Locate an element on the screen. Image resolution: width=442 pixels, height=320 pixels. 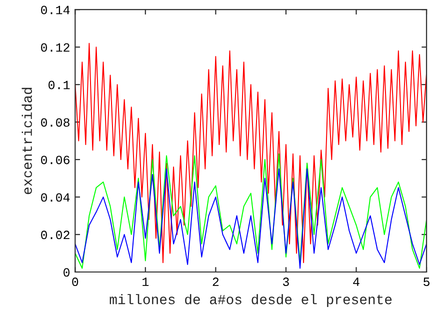
y-tick-label: 0.06 is located at coordinates (55, 160).